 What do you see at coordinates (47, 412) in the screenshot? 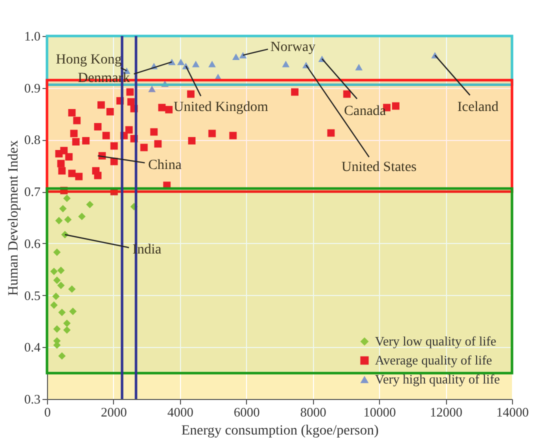
I see `x-tick-label: 0` at bounding box center [47, 412].